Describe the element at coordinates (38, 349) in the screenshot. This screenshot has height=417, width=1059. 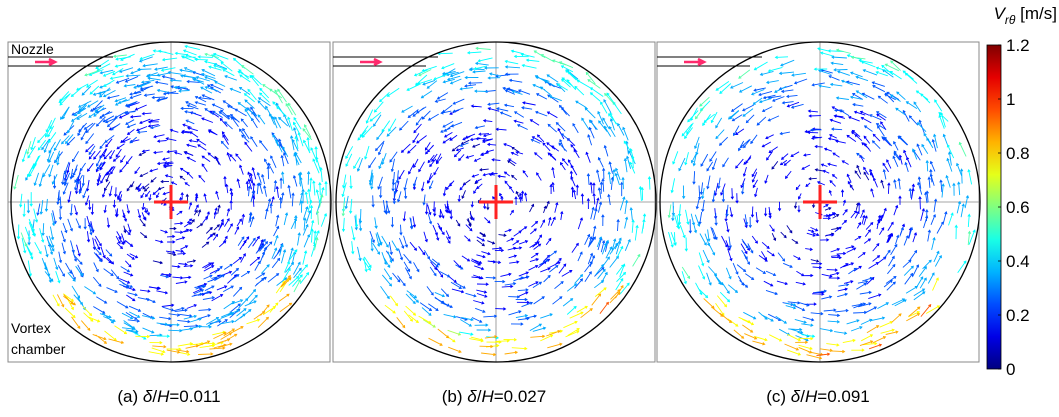
I see `chamber-label: chamber` at that location.